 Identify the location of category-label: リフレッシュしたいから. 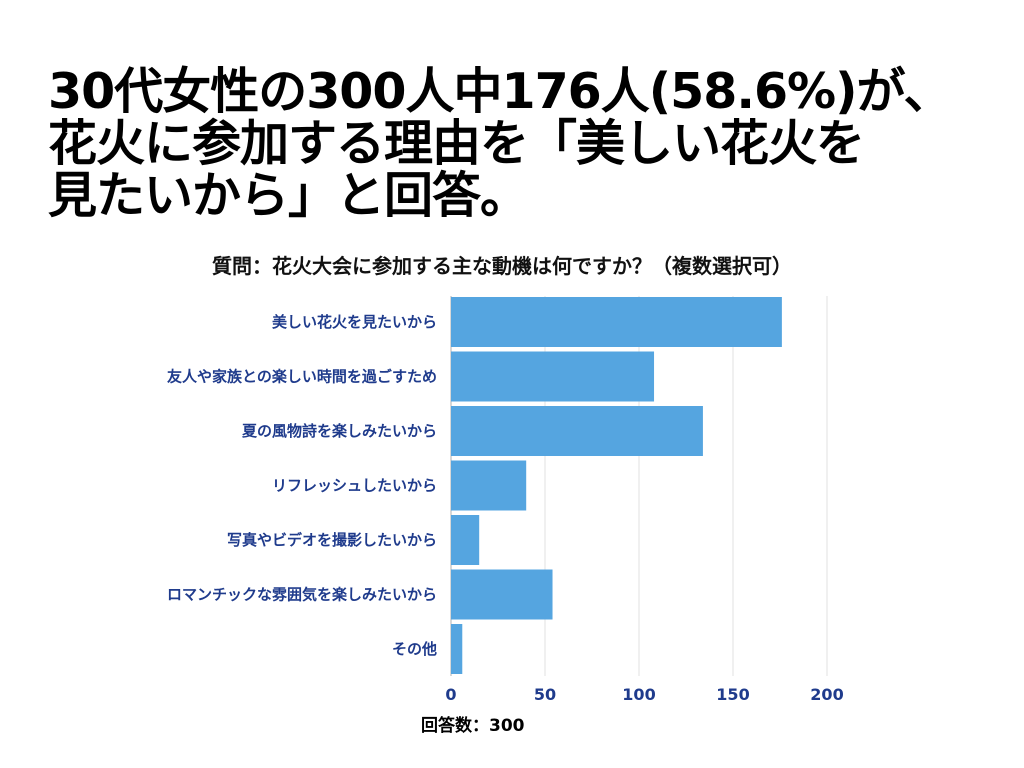
(354, 486).